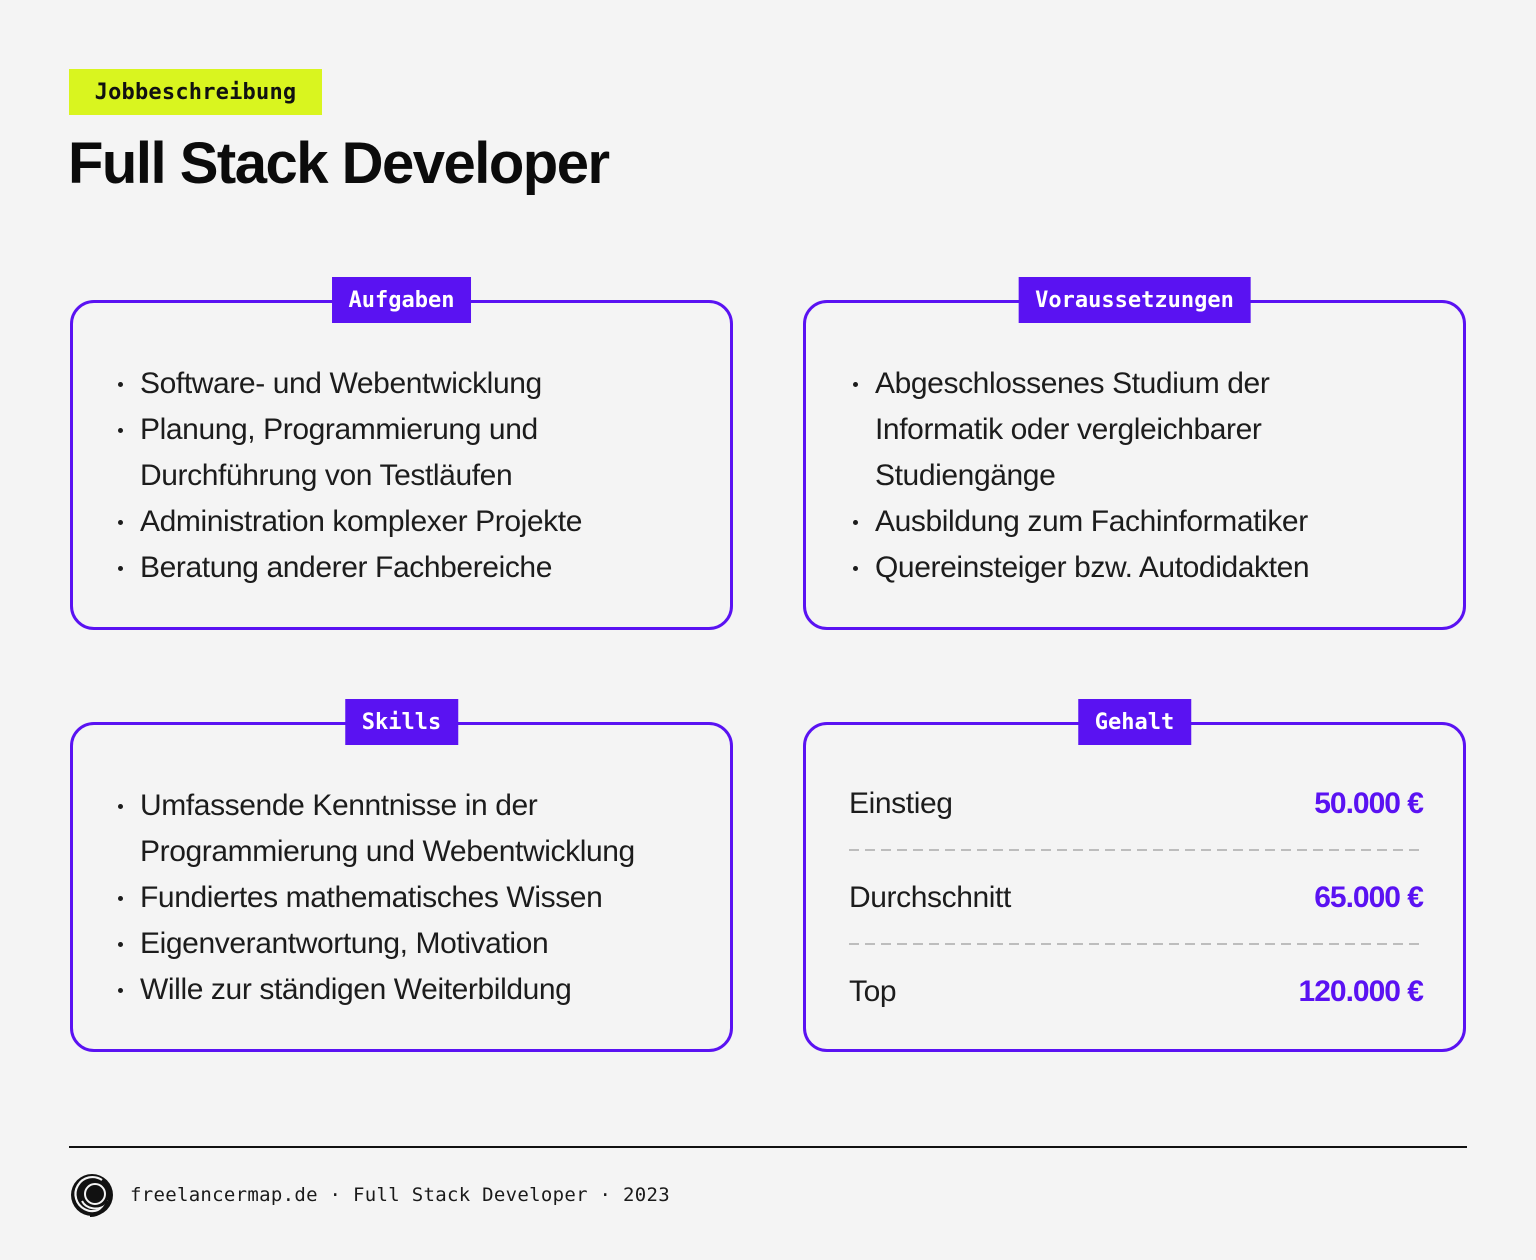 The image size is (1536, 1260). What do you see at coordinates (873, 991) in the screenshot?
I see `salary-label: Top` at bounding box center [873, 991].